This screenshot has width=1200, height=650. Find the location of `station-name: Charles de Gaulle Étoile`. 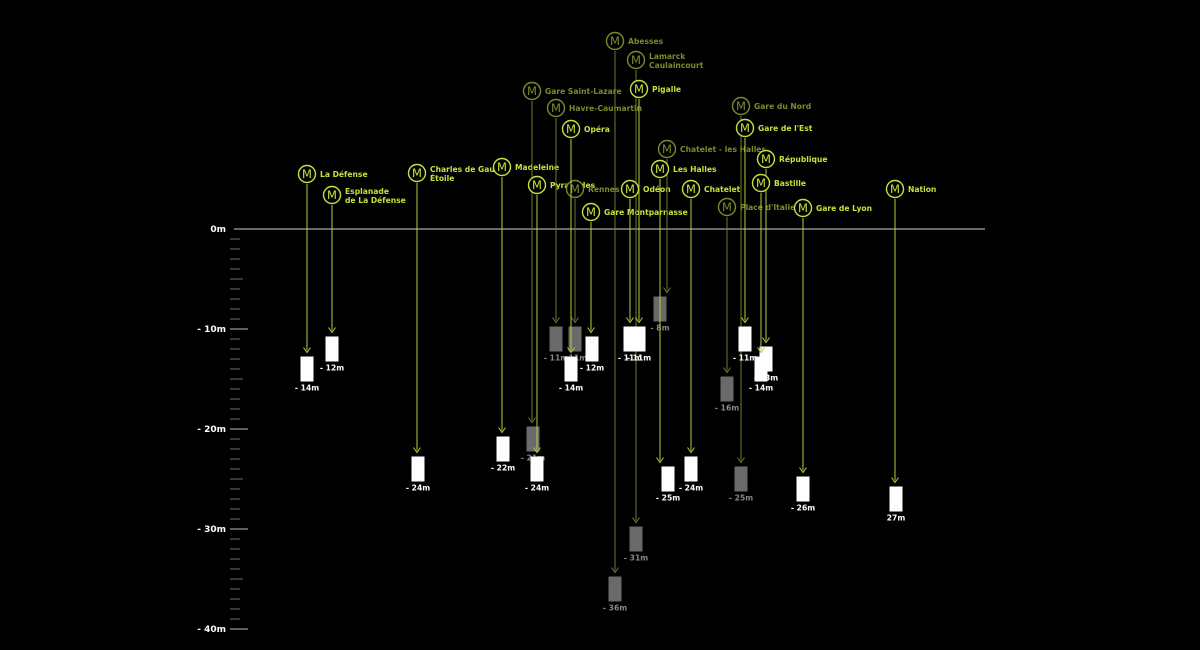

station-name: Charles de Gaulle Étoile is located at coordinates (467, 174).